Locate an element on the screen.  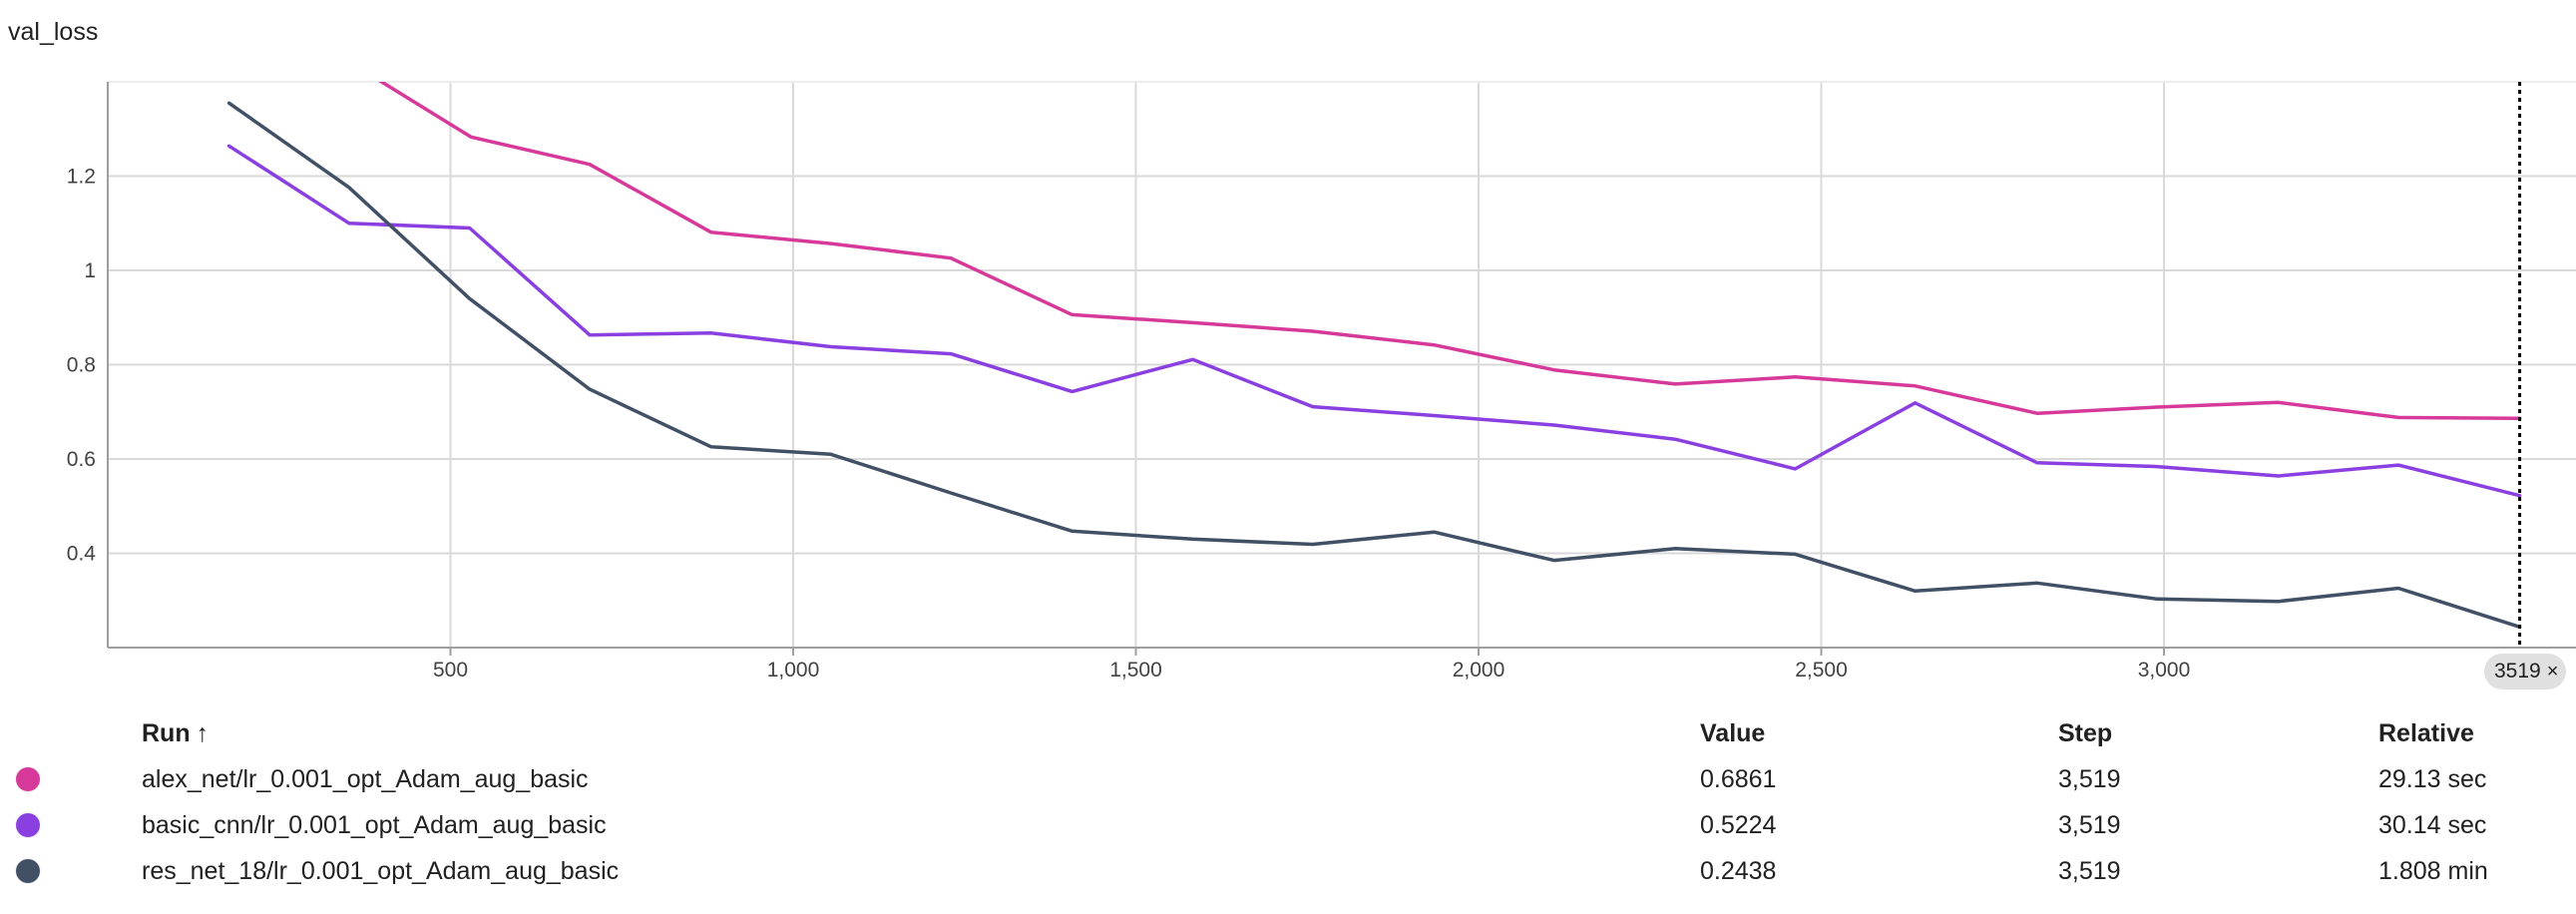
y-tick-label: 0.6 is located at coordinates (81, 459).